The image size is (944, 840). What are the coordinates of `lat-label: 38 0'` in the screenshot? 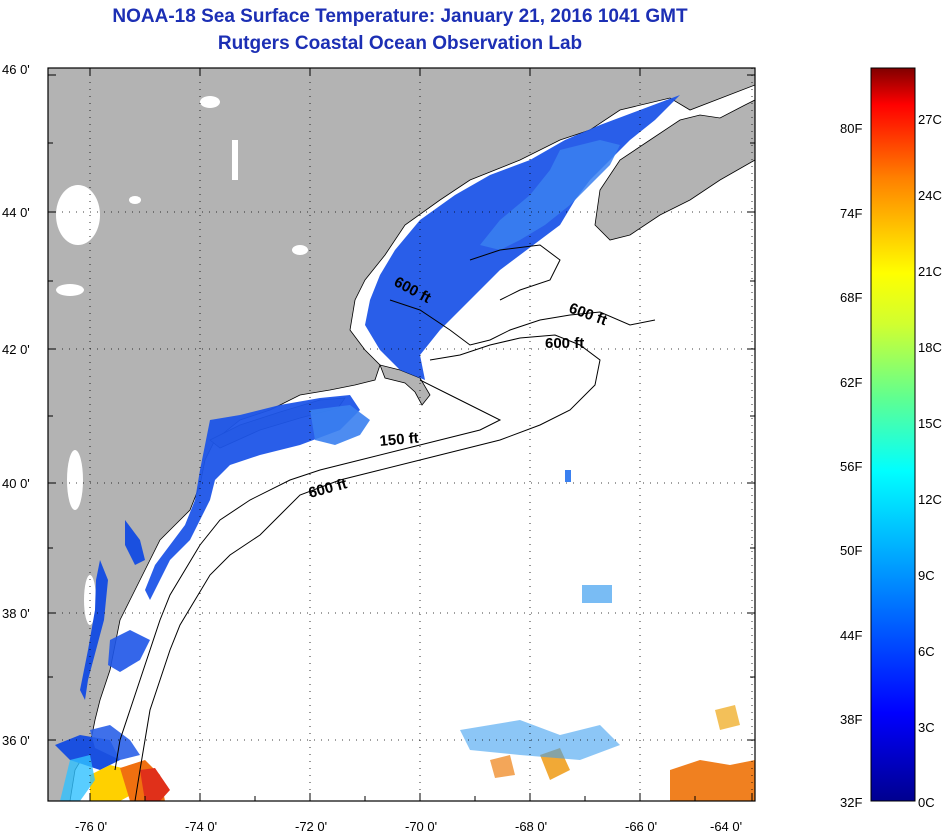 It's located at (16, 613).